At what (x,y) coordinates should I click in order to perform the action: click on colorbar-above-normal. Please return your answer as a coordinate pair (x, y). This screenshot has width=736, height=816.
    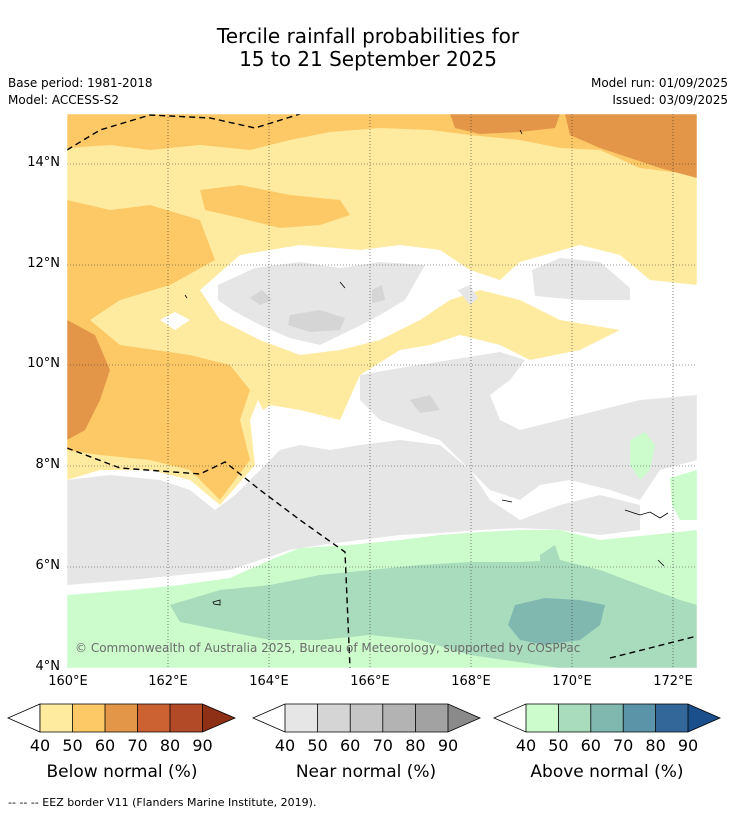
    Looking at the image, I should click on (607, 718).